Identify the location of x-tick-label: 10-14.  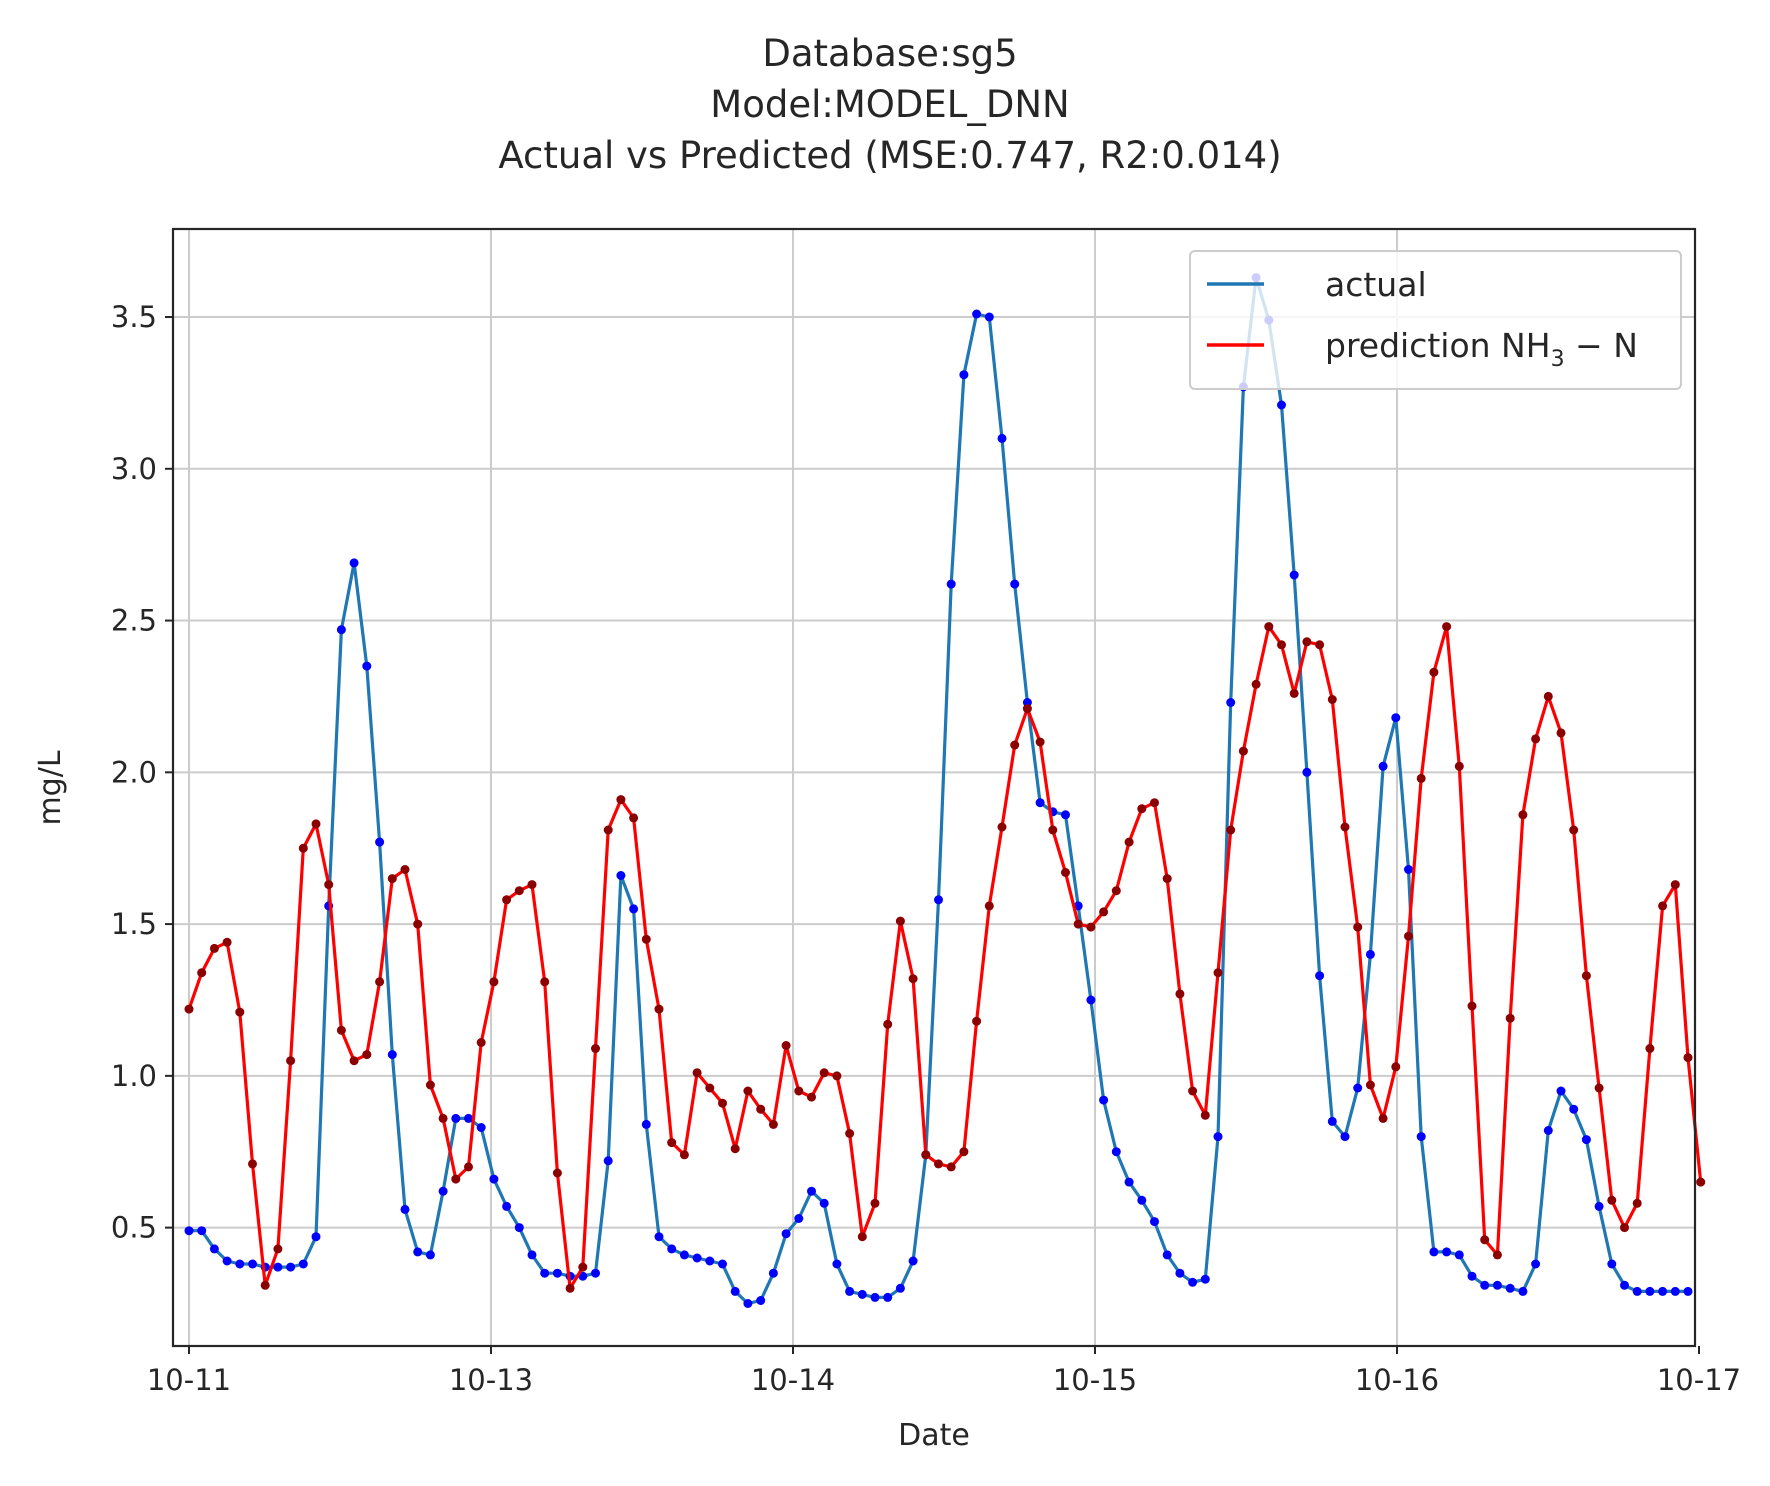
(793, 1380).